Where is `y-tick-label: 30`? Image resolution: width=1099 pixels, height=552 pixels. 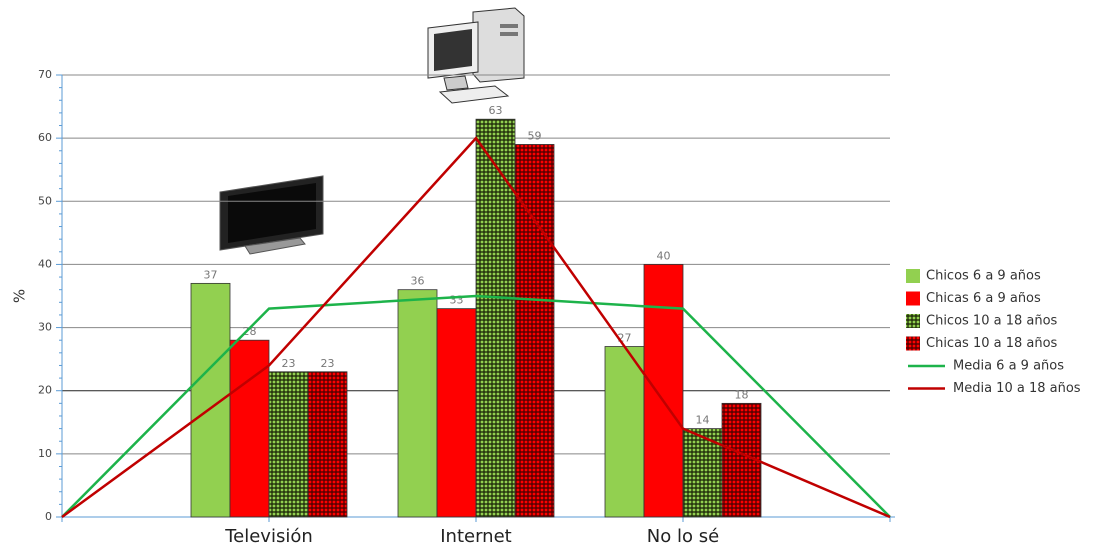 y-tick-label: 30 is located at coordinates (45, 327).